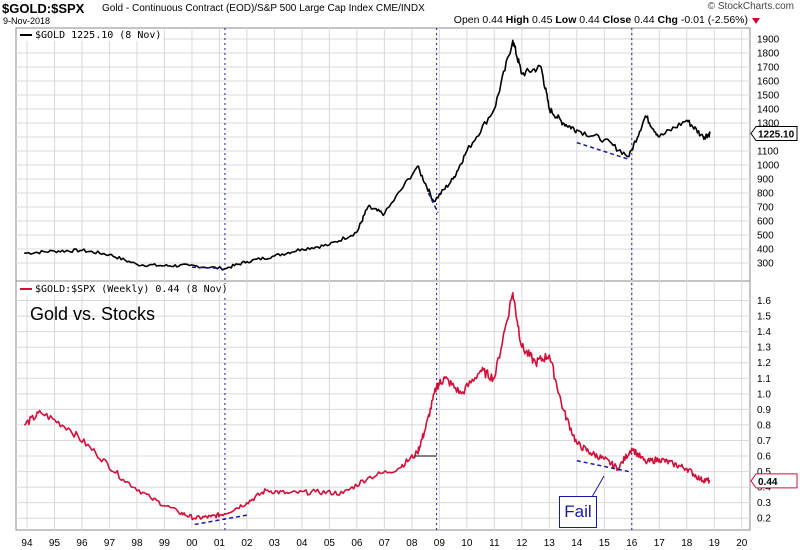 This screenshot has height=550, width=800. I want to click on y-tick-label: 1100, so click(768, 152).